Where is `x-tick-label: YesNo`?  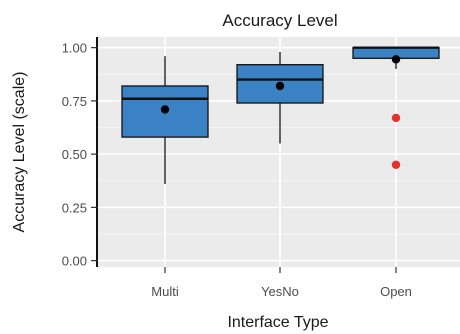 x-tick-label: YesNo is located at coordinates (280, 291).